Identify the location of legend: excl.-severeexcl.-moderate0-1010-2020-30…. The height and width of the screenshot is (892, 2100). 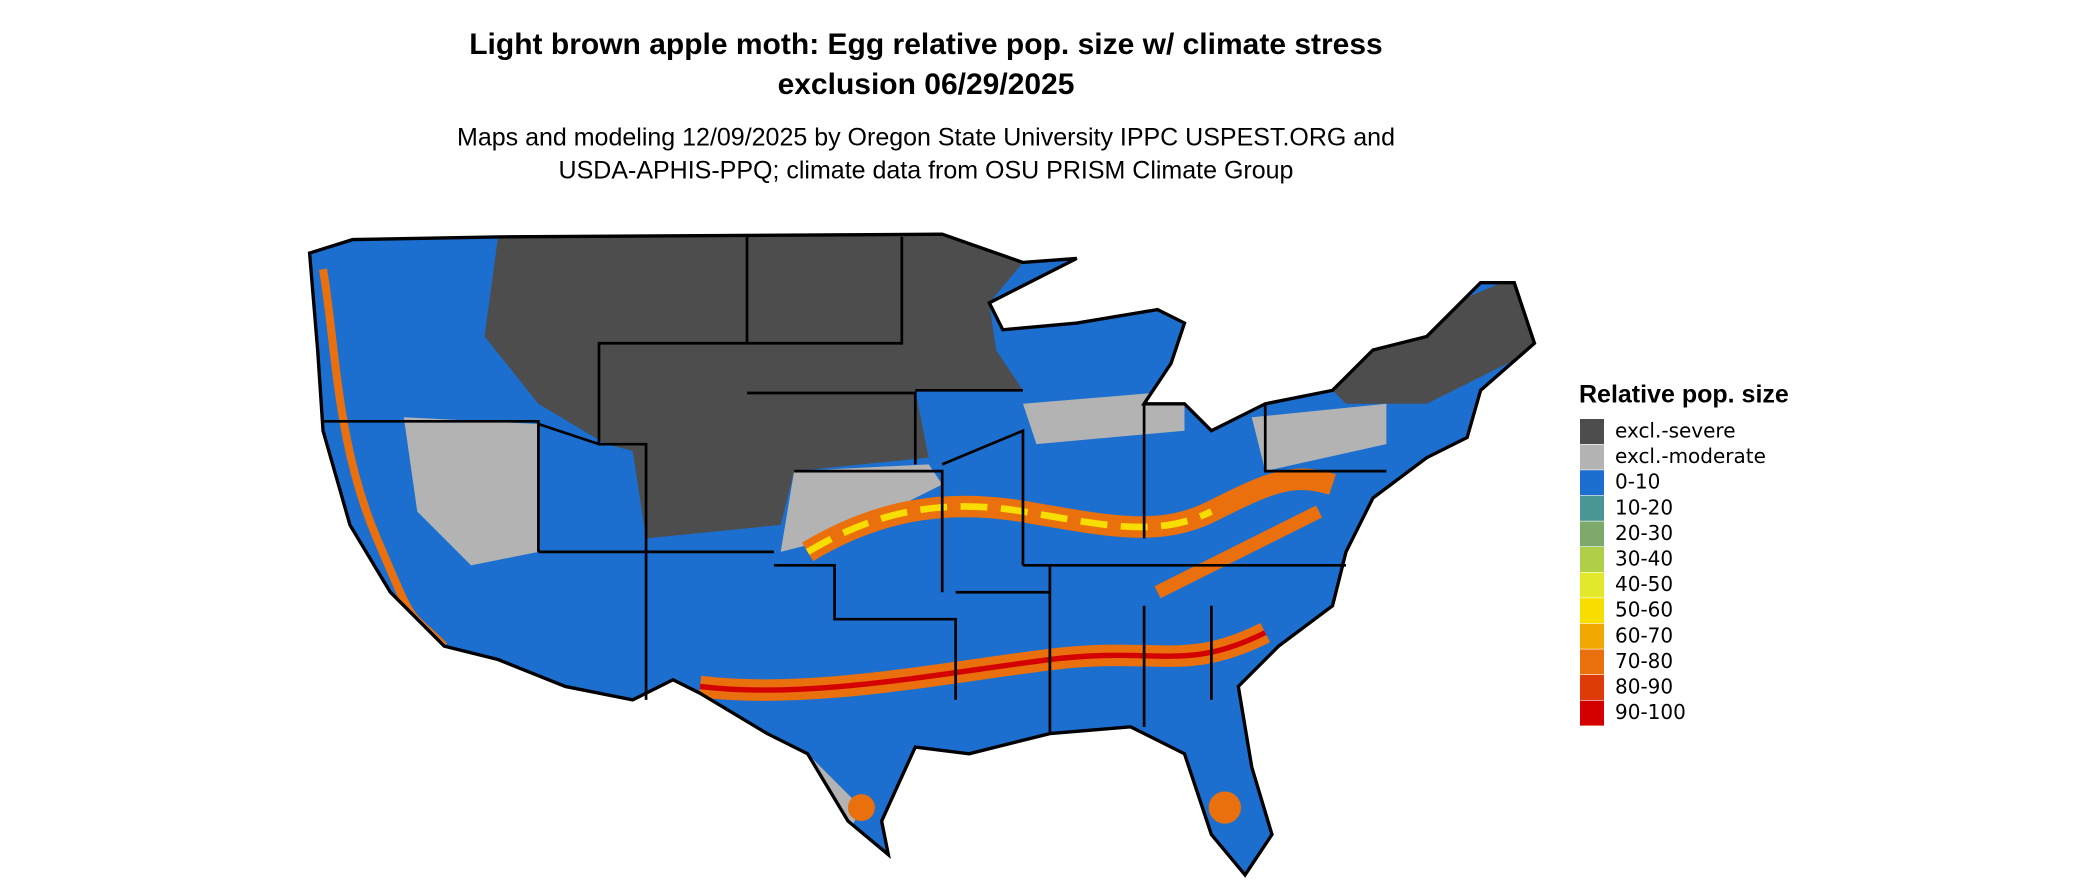
(1673, 572).